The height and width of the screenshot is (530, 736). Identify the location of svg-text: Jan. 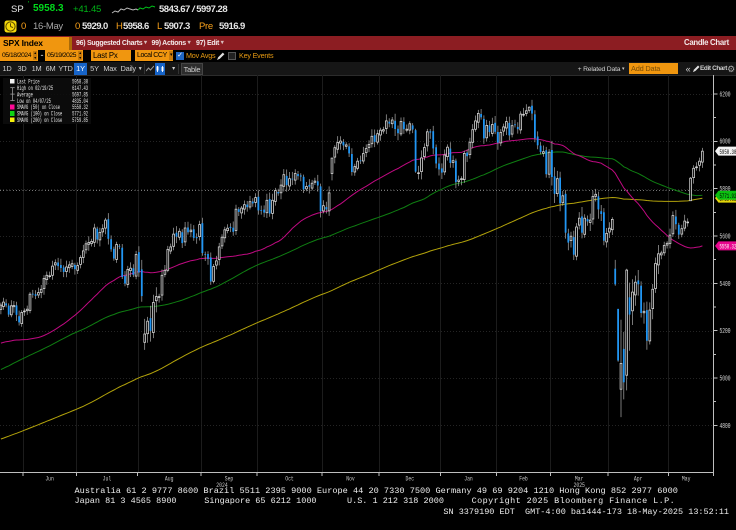
(468, 479).